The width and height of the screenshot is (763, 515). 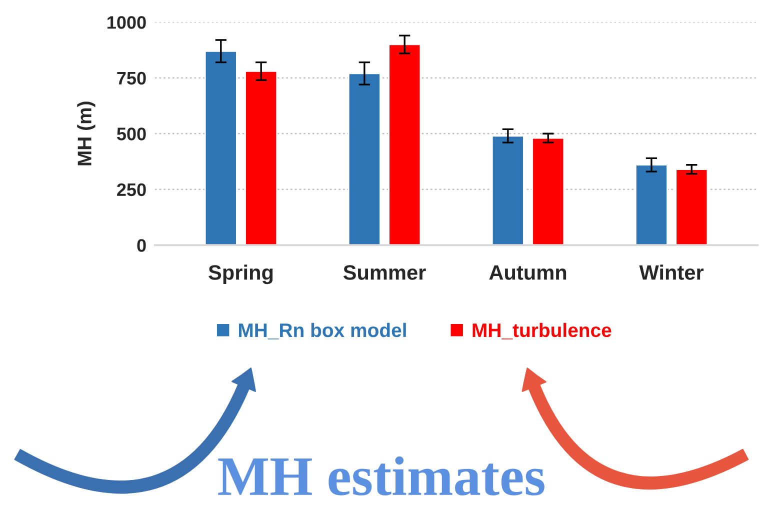 What do you see at coordinates (86, 134) in the screenshot?
I see `y-axis-title: MH (m)` at bounding box center [86, 134].